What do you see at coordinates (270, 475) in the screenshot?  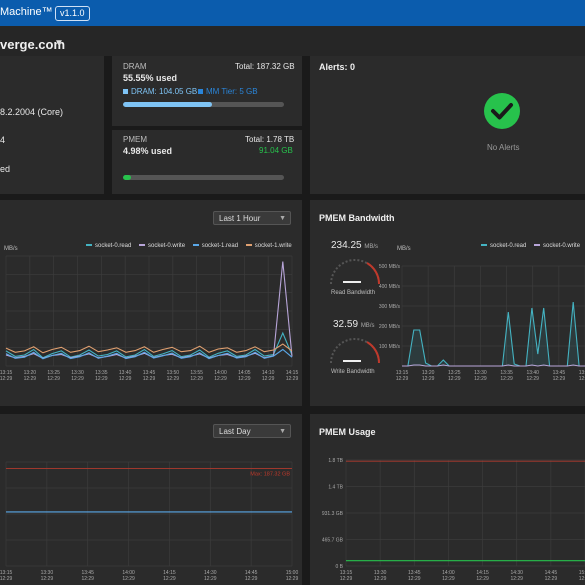 I see `max-label: Max: 187.32 GB` at bounding box center [270, 475].